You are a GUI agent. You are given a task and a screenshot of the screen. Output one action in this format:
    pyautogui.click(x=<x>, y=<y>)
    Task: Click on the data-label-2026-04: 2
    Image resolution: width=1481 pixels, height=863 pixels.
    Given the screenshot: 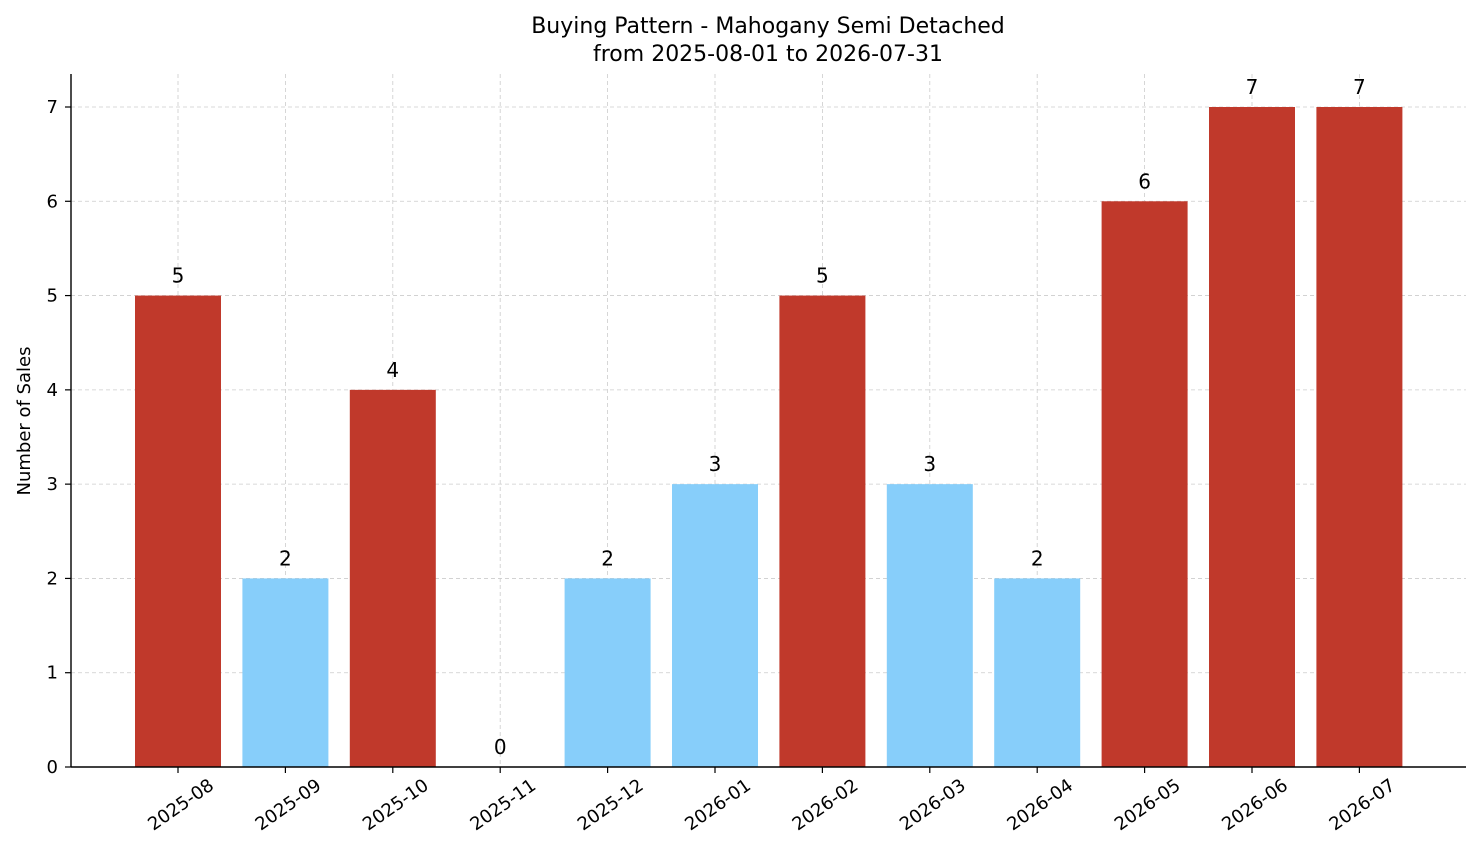 What is the action you would take?
    pyautogui.click(x=1037, y=558)
    